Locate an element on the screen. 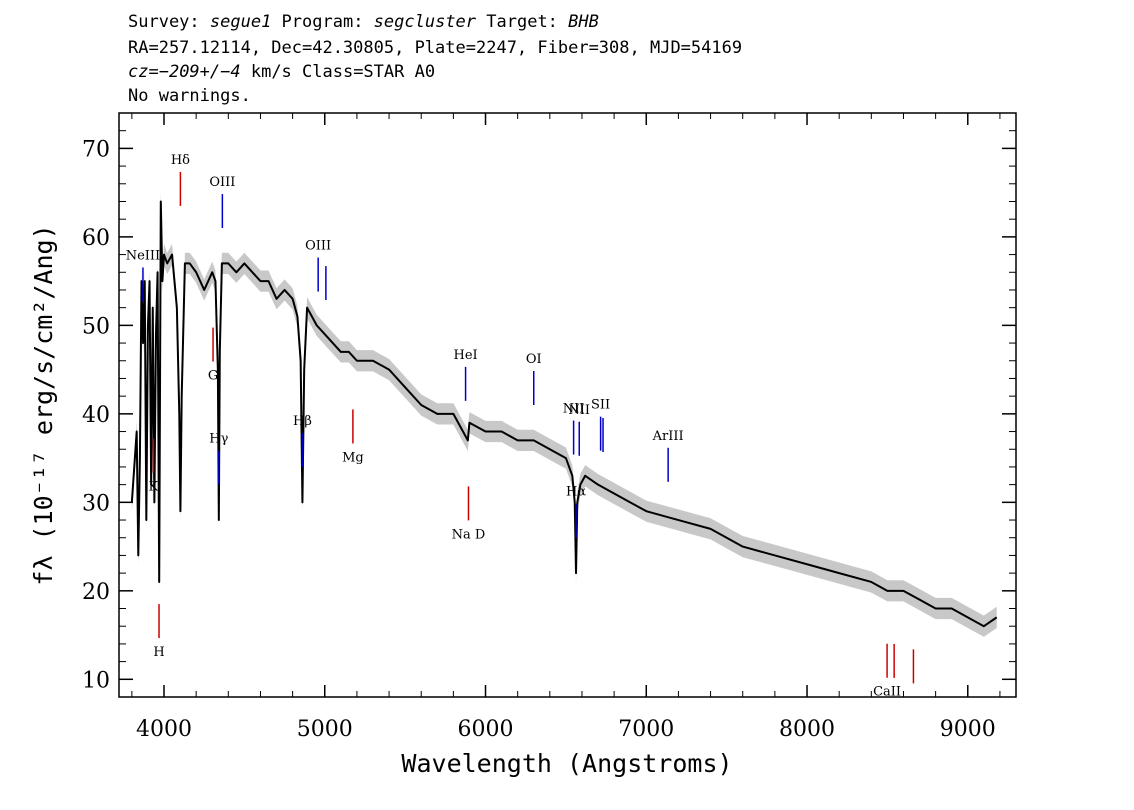 Image resolution: width=1134 pixels, height=810 pixels. line-marker-label: Mg is located at coordinates (353, 457).